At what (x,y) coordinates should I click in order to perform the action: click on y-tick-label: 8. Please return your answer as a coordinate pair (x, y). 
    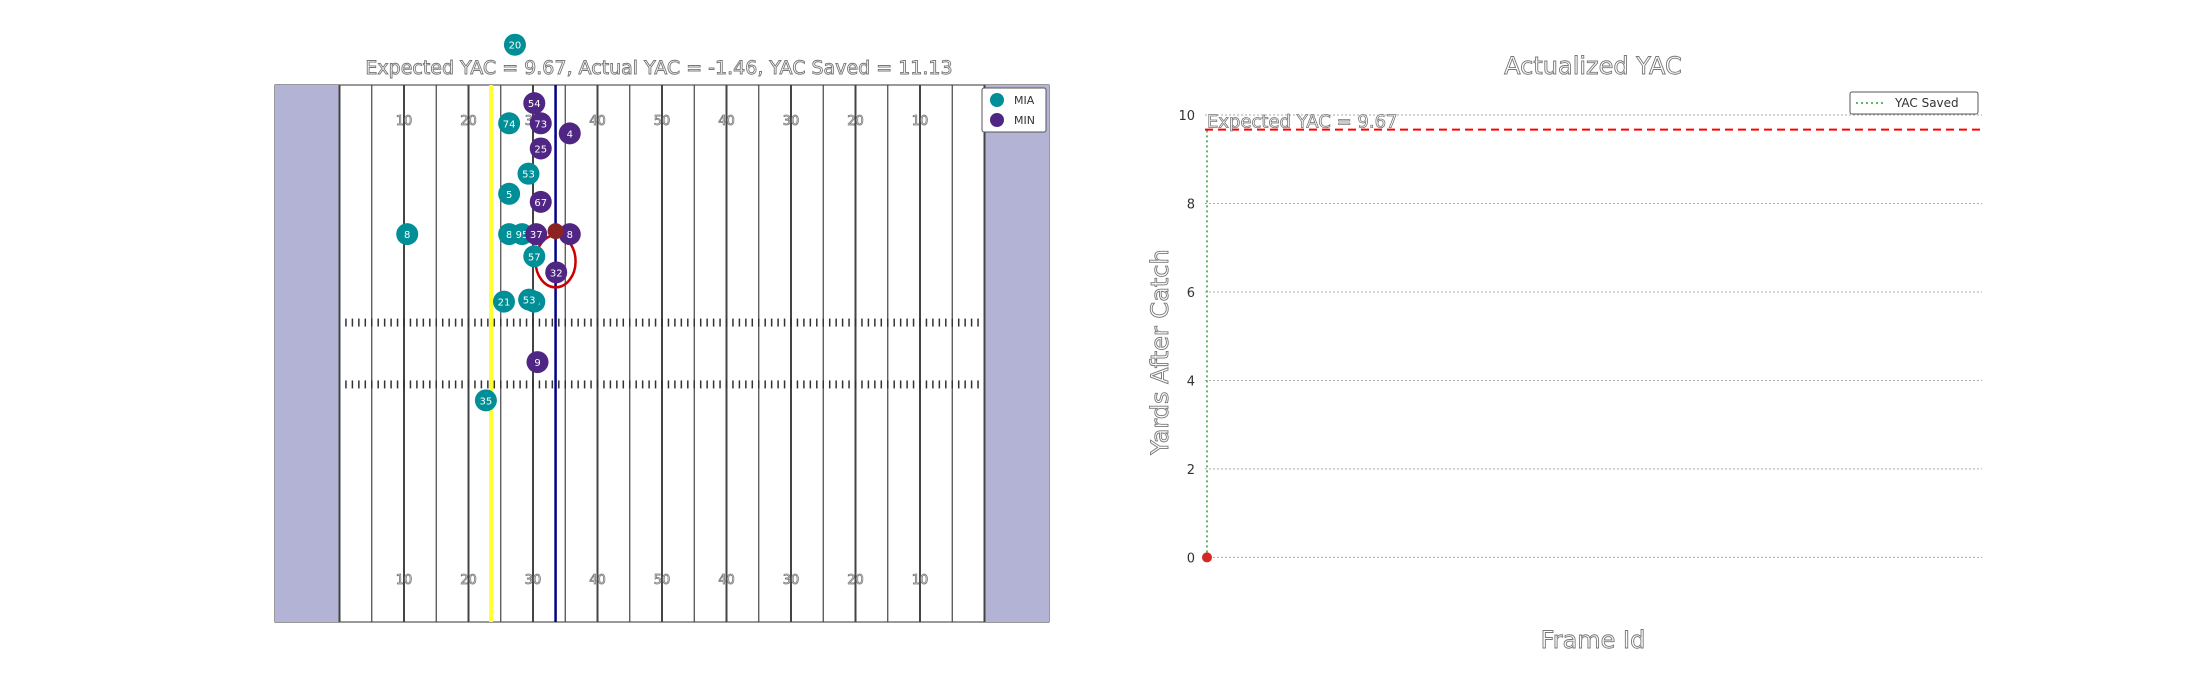
    Looking at the image, I should click on (1191, 204).